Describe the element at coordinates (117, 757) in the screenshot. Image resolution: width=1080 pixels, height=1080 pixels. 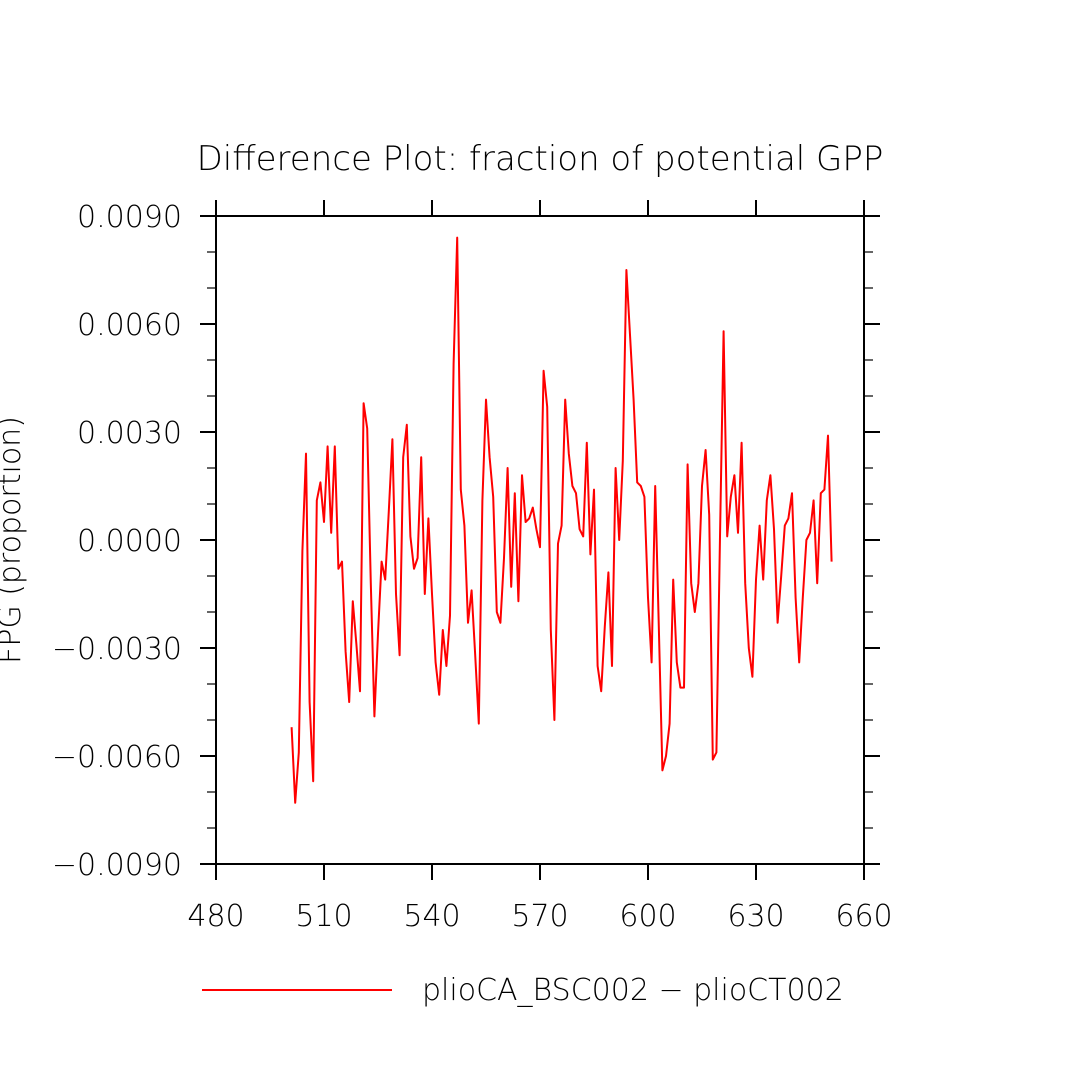
I see `y-tick-label: −0.0060` at that location.